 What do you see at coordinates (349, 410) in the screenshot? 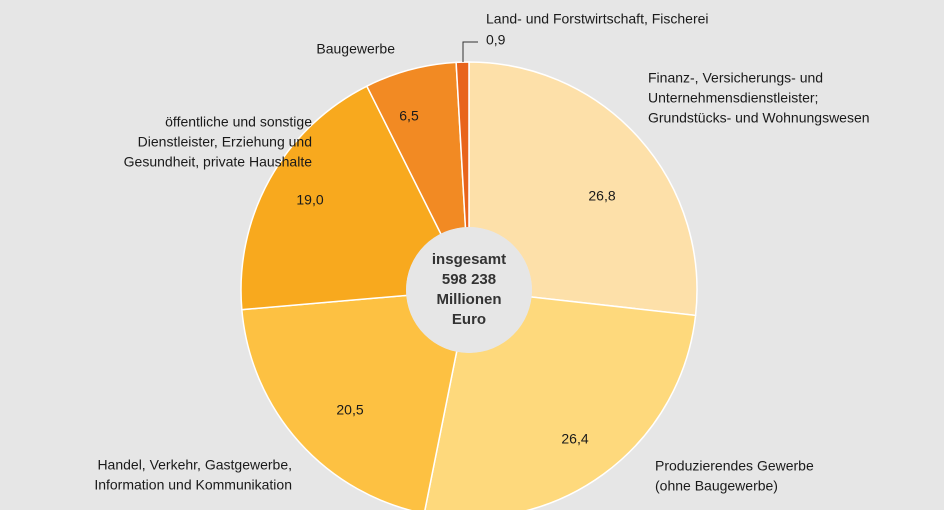
I see `value-label: 20,5` at bounding box center [349, 410].